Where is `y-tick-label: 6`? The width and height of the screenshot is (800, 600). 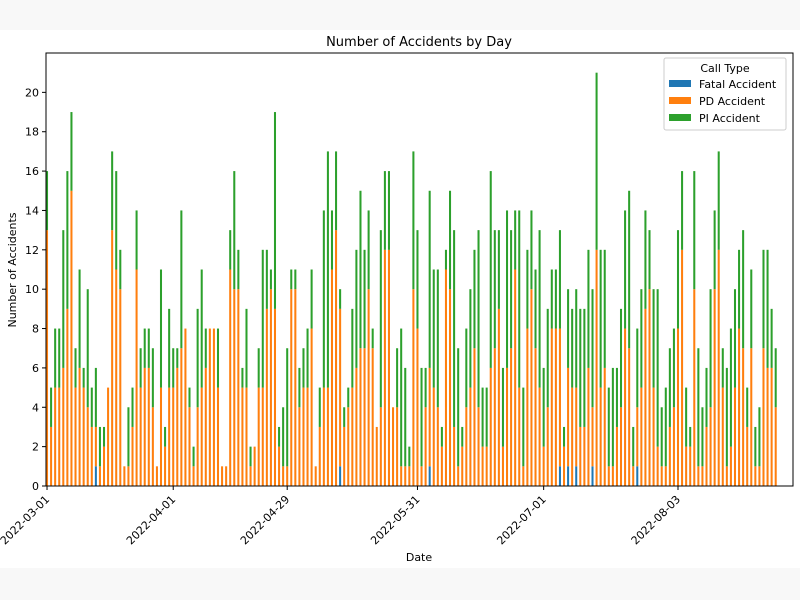
y-tick-label: 6 is located at coordinates (35, 368).